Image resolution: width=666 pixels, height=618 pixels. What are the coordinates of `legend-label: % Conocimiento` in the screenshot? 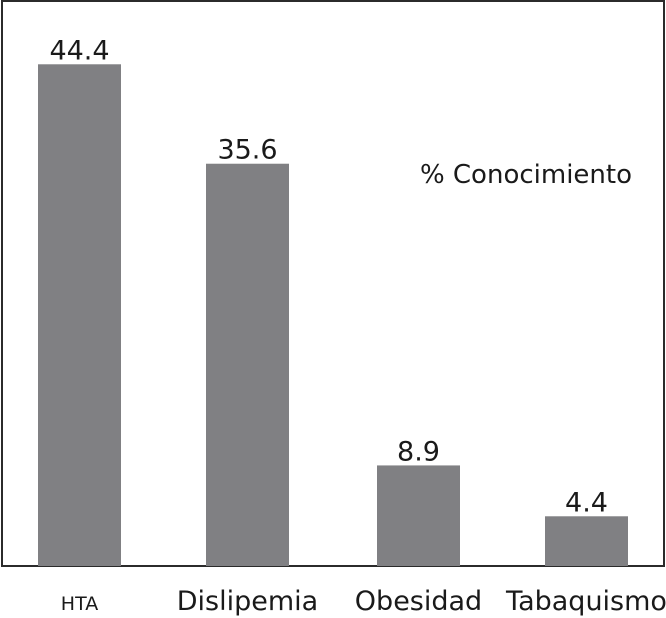 It's located at (526, 175).